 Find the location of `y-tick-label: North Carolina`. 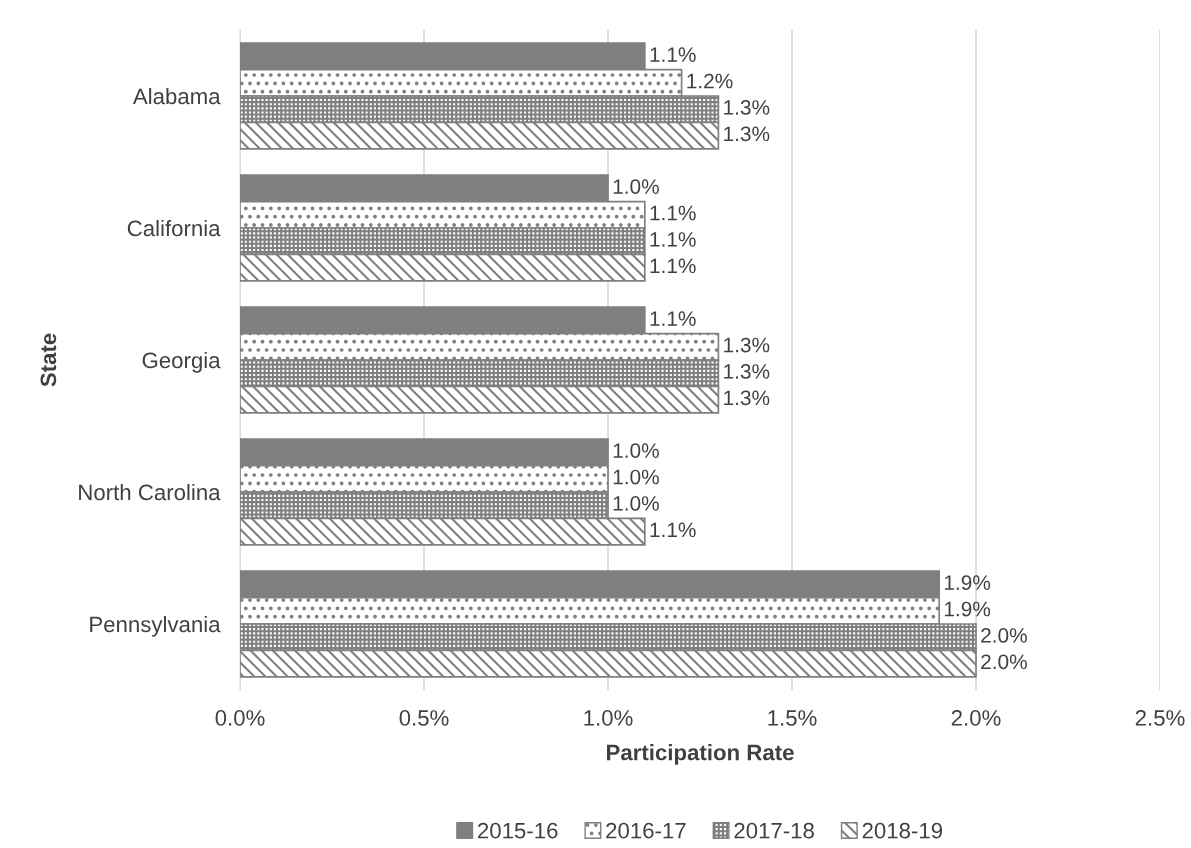

y-tick-label: North Carolina is located at coordinates (150, 492).